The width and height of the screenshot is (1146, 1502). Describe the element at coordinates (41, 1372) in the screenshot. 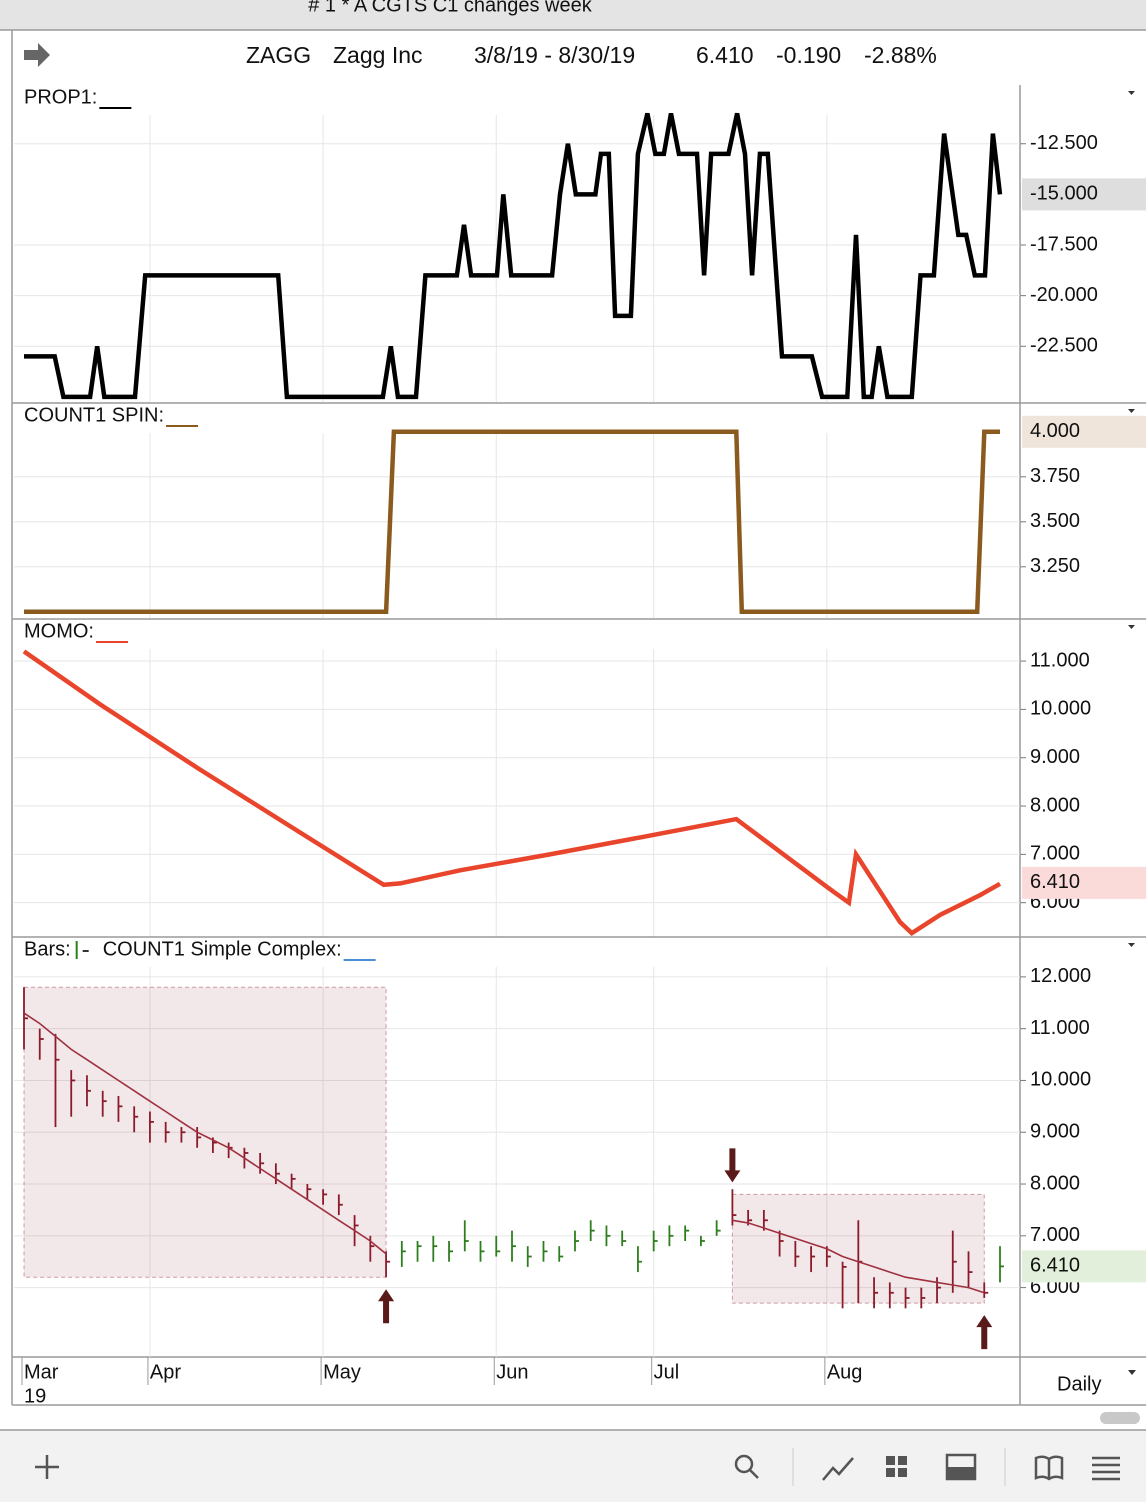

I see `x-tick-label: Mar` at that location.